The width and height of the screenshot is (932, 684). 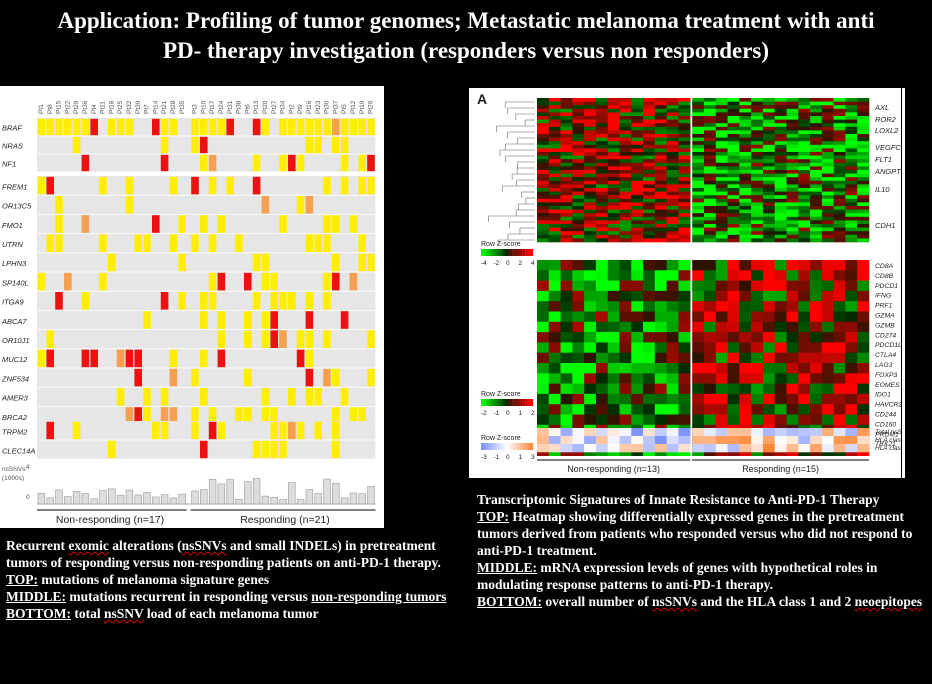 I want to click on sample-label: Pt18, so click(x=111, y=107).